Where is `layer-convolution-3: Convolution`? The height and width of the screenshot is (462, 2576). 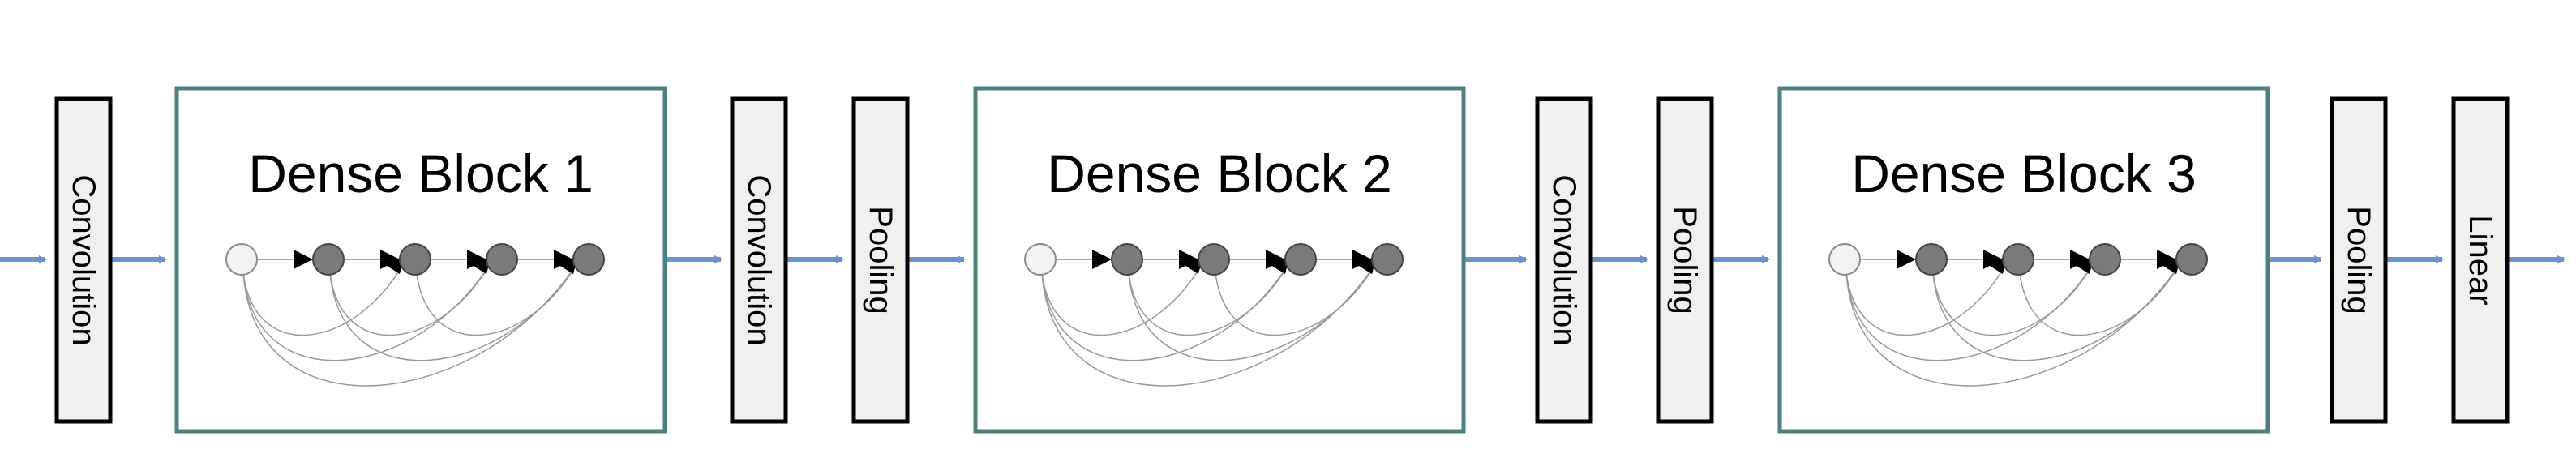
layer-convolution-3: Convolution is located at coordinates (1564, 260).